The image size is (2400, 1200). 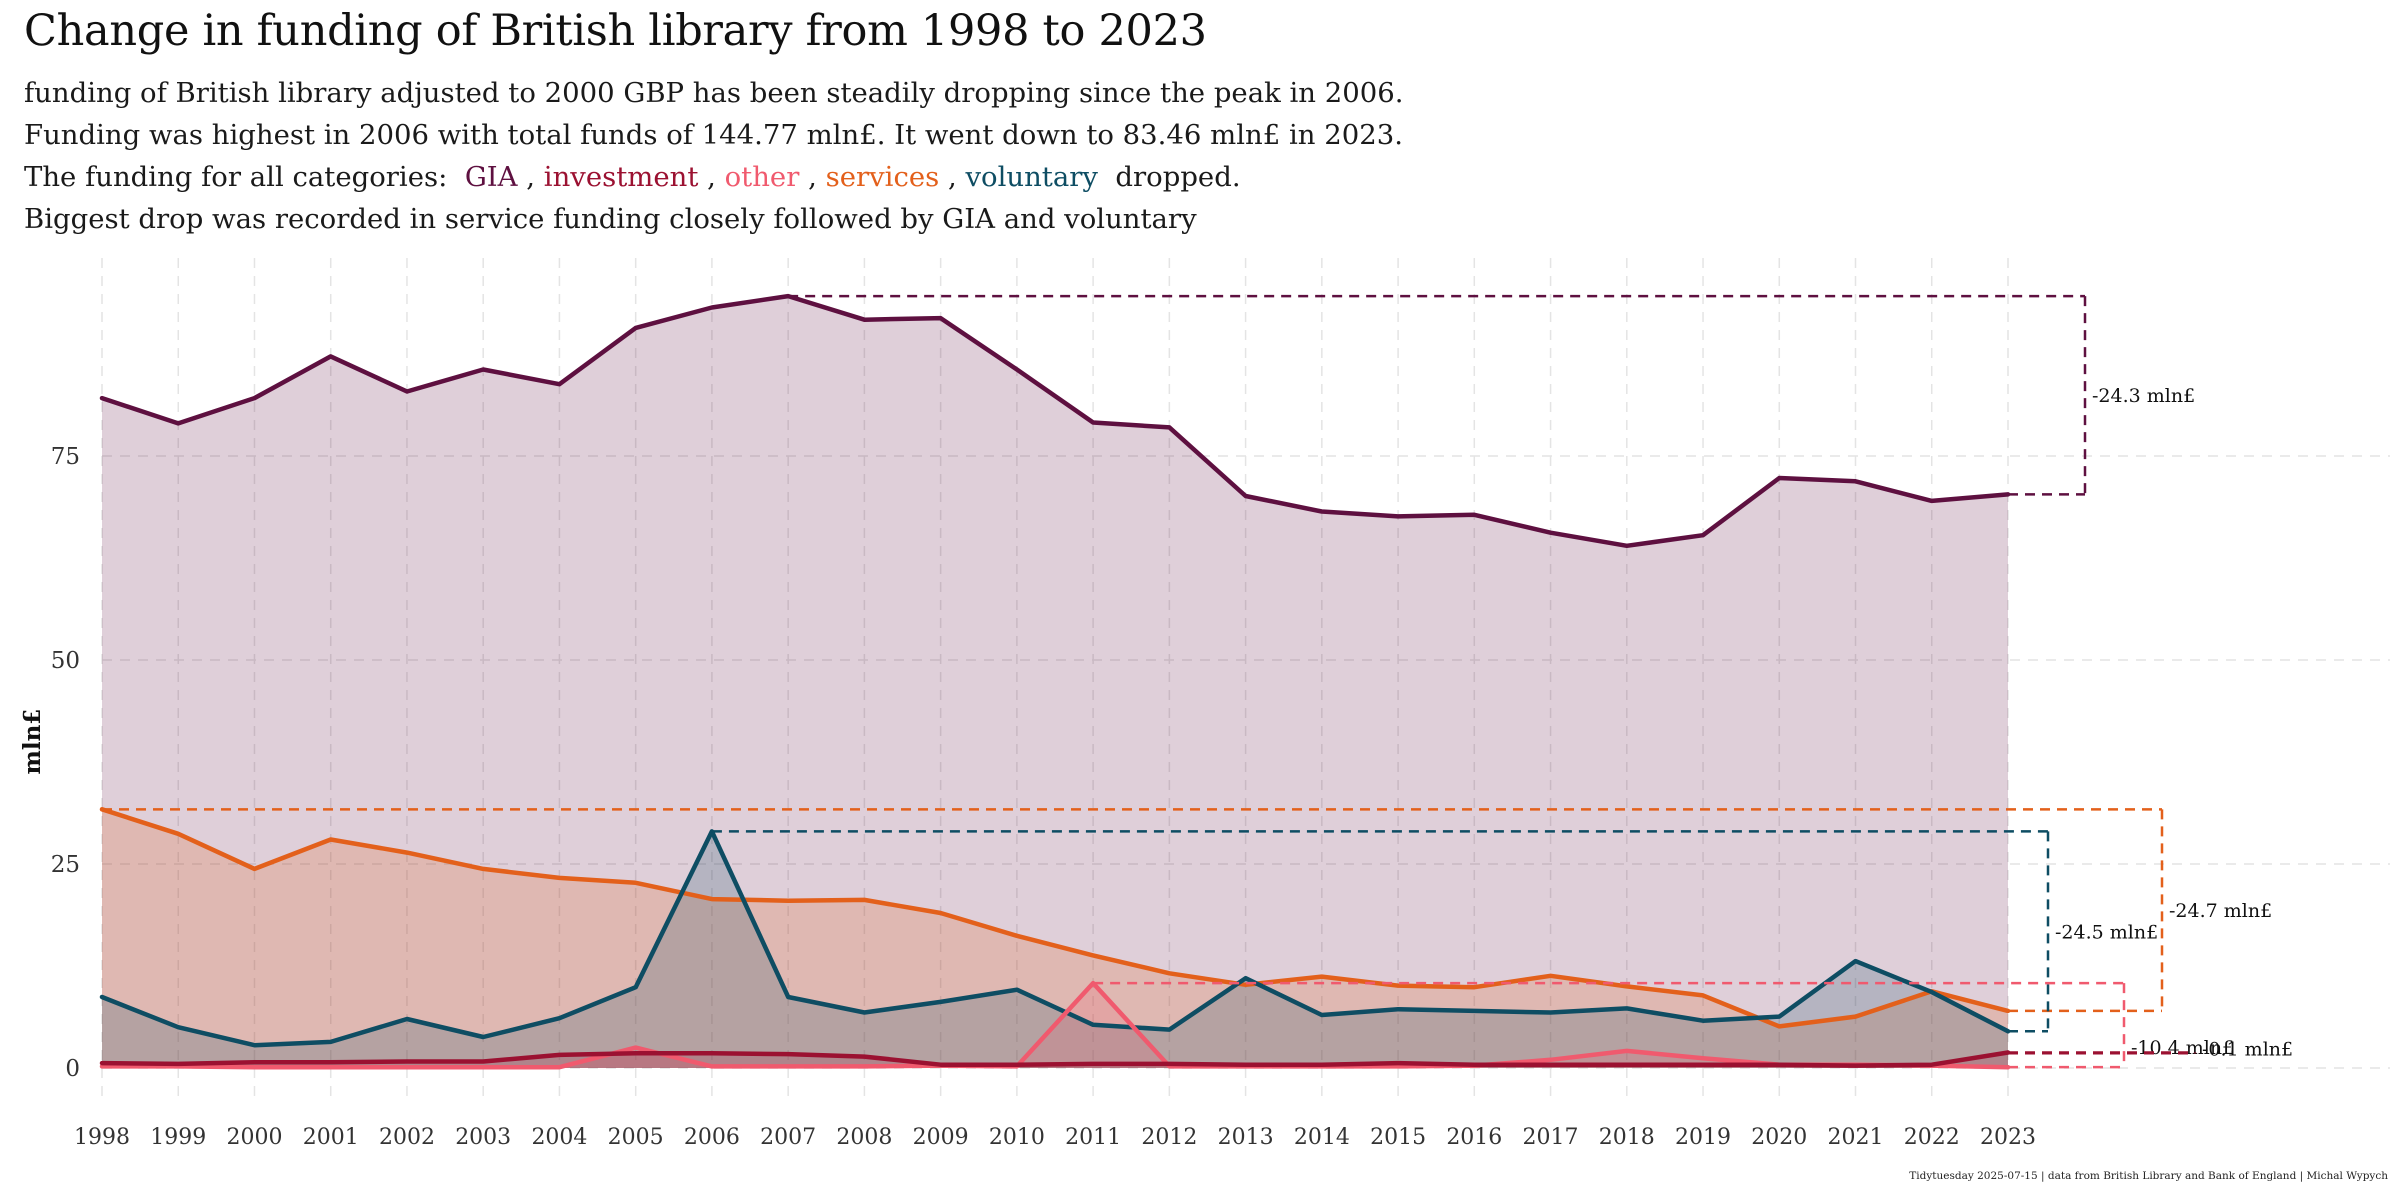 What do you see at coordinates (178, 1137) in the screenshot?
I see `x-tick-label-1999: 1999` at bounding box center [178, 1137].